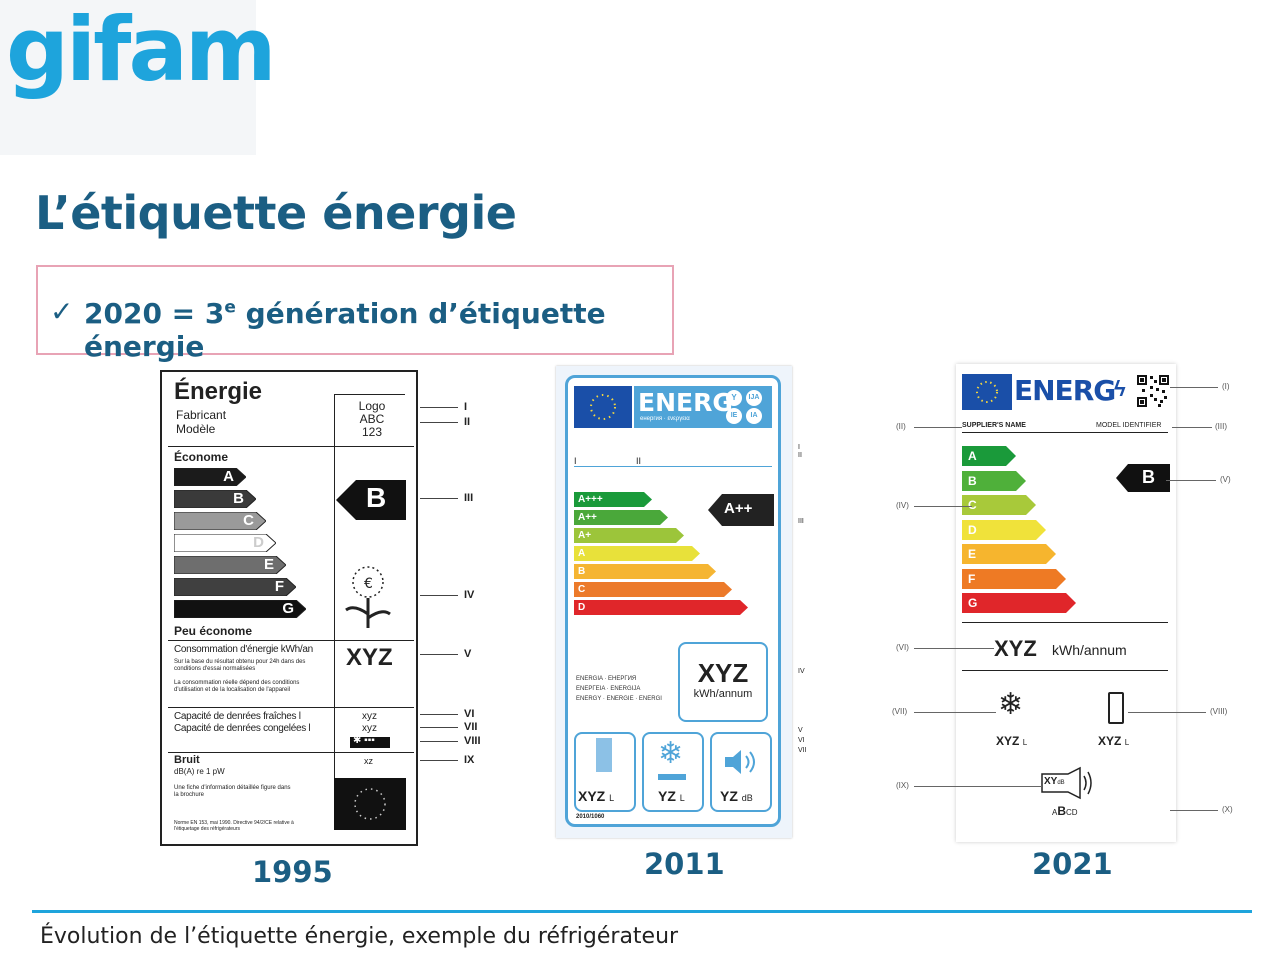 This screenshot has width=1280, height=960. Describe the element at coordinates (235, 587) in the screenshot. I see `class-bar-f: F` at that location.